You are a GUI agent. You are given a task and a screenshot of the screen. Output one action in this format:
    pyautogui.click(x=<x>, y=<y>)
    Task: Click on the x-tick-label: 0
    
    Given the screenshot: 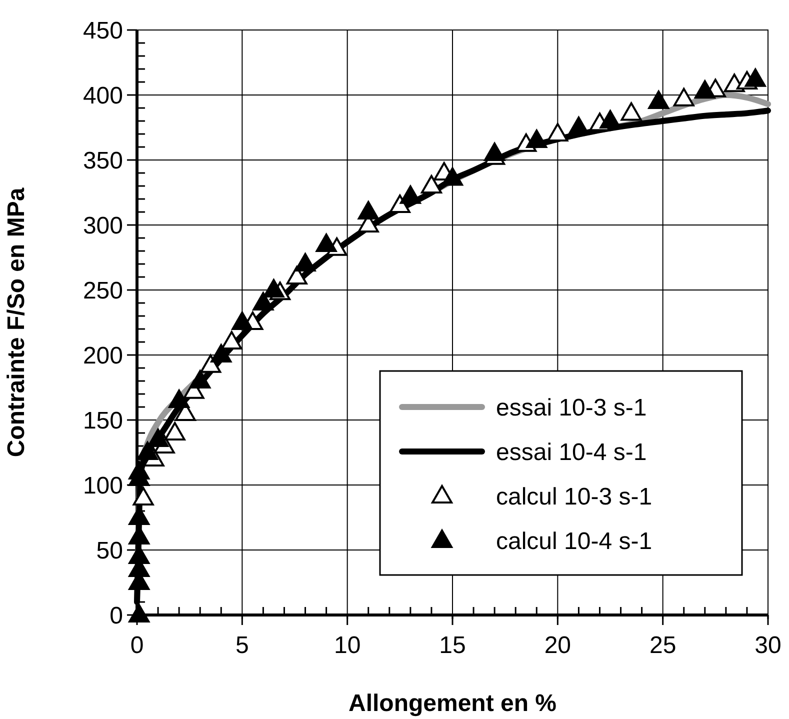 What is the action you would take?
    pyautogui.click(x=137, y=645)
    